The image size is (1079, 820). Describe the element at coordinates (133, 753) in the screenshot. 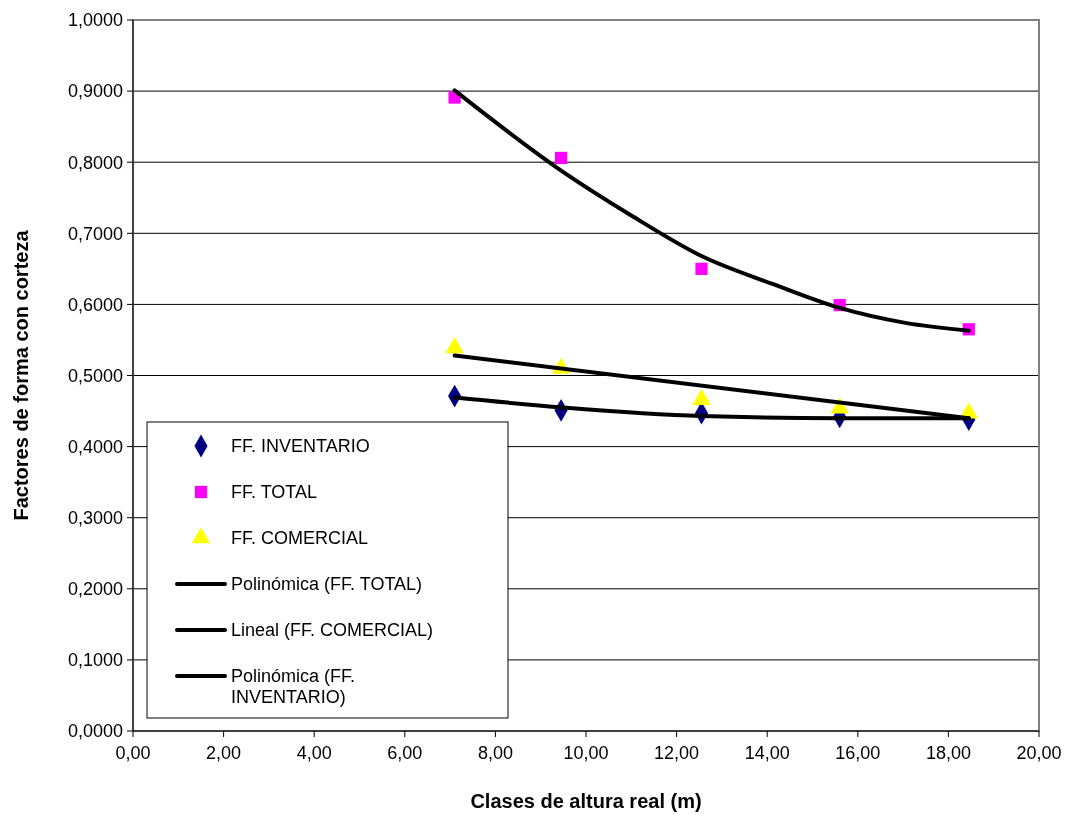

I see `x-tick-label: 0,00` at that location.